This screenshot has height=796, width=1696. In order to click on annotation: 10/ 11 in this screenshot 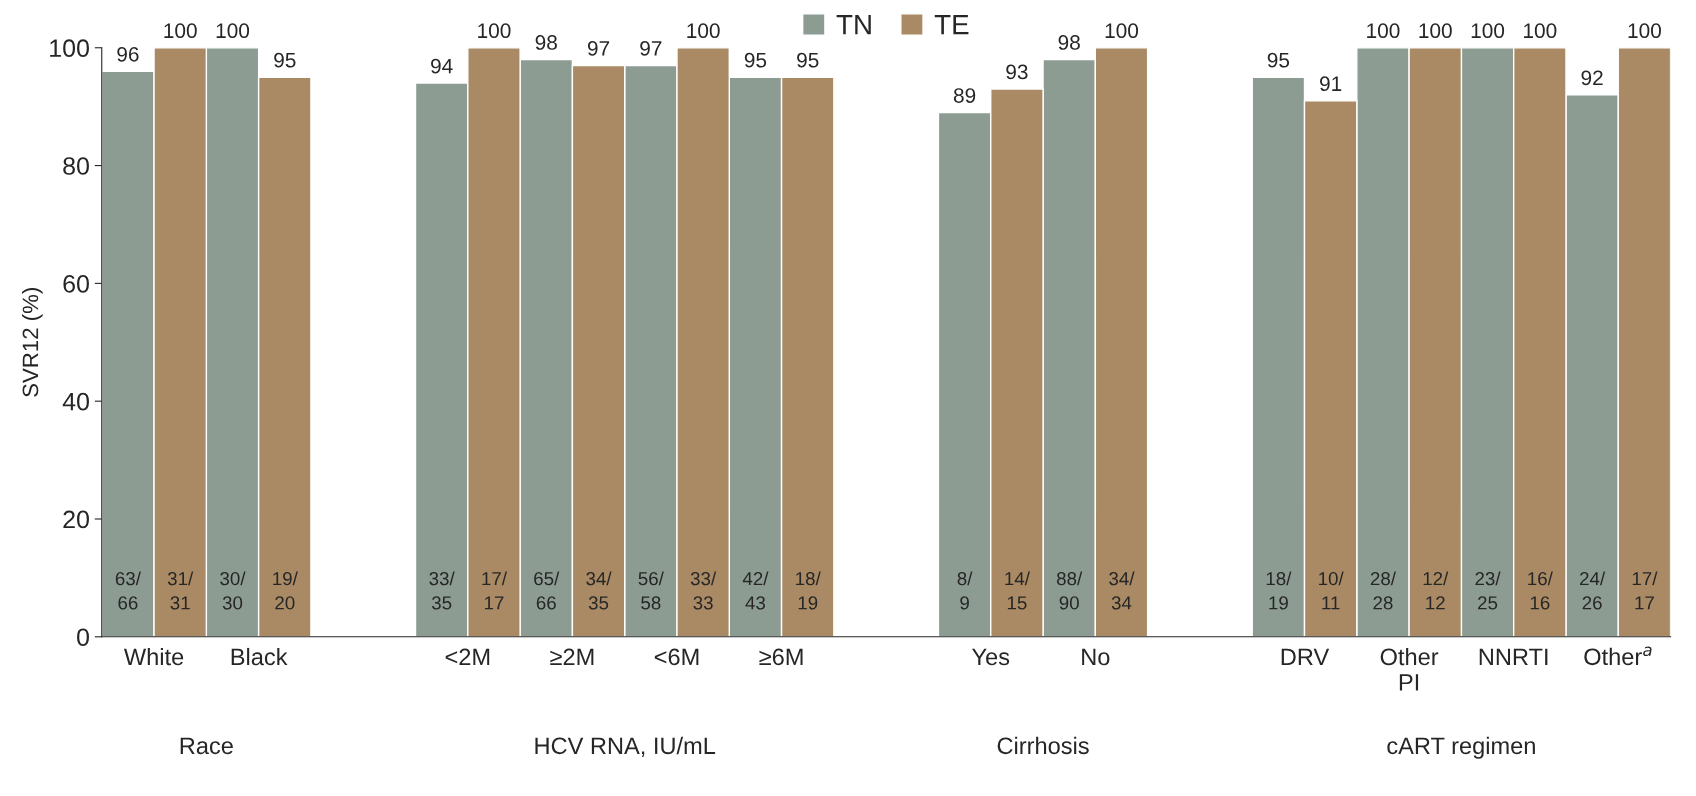, I will do `click(1331, 590)`.